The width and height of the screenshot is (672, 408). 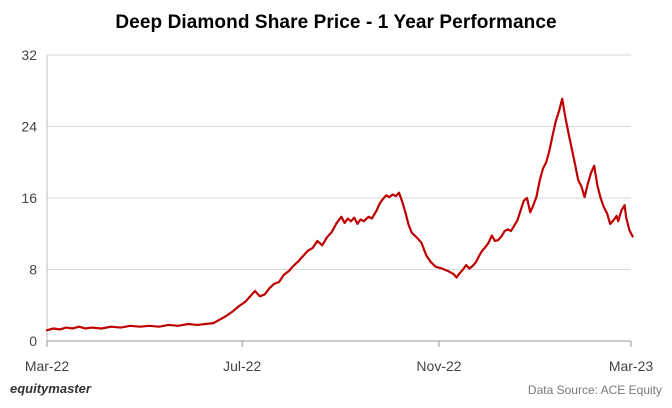 What do you see at coordinates (29, 127) in the screenshot?
I see `y-tick-label: 24` at bounding box center [29, 127].